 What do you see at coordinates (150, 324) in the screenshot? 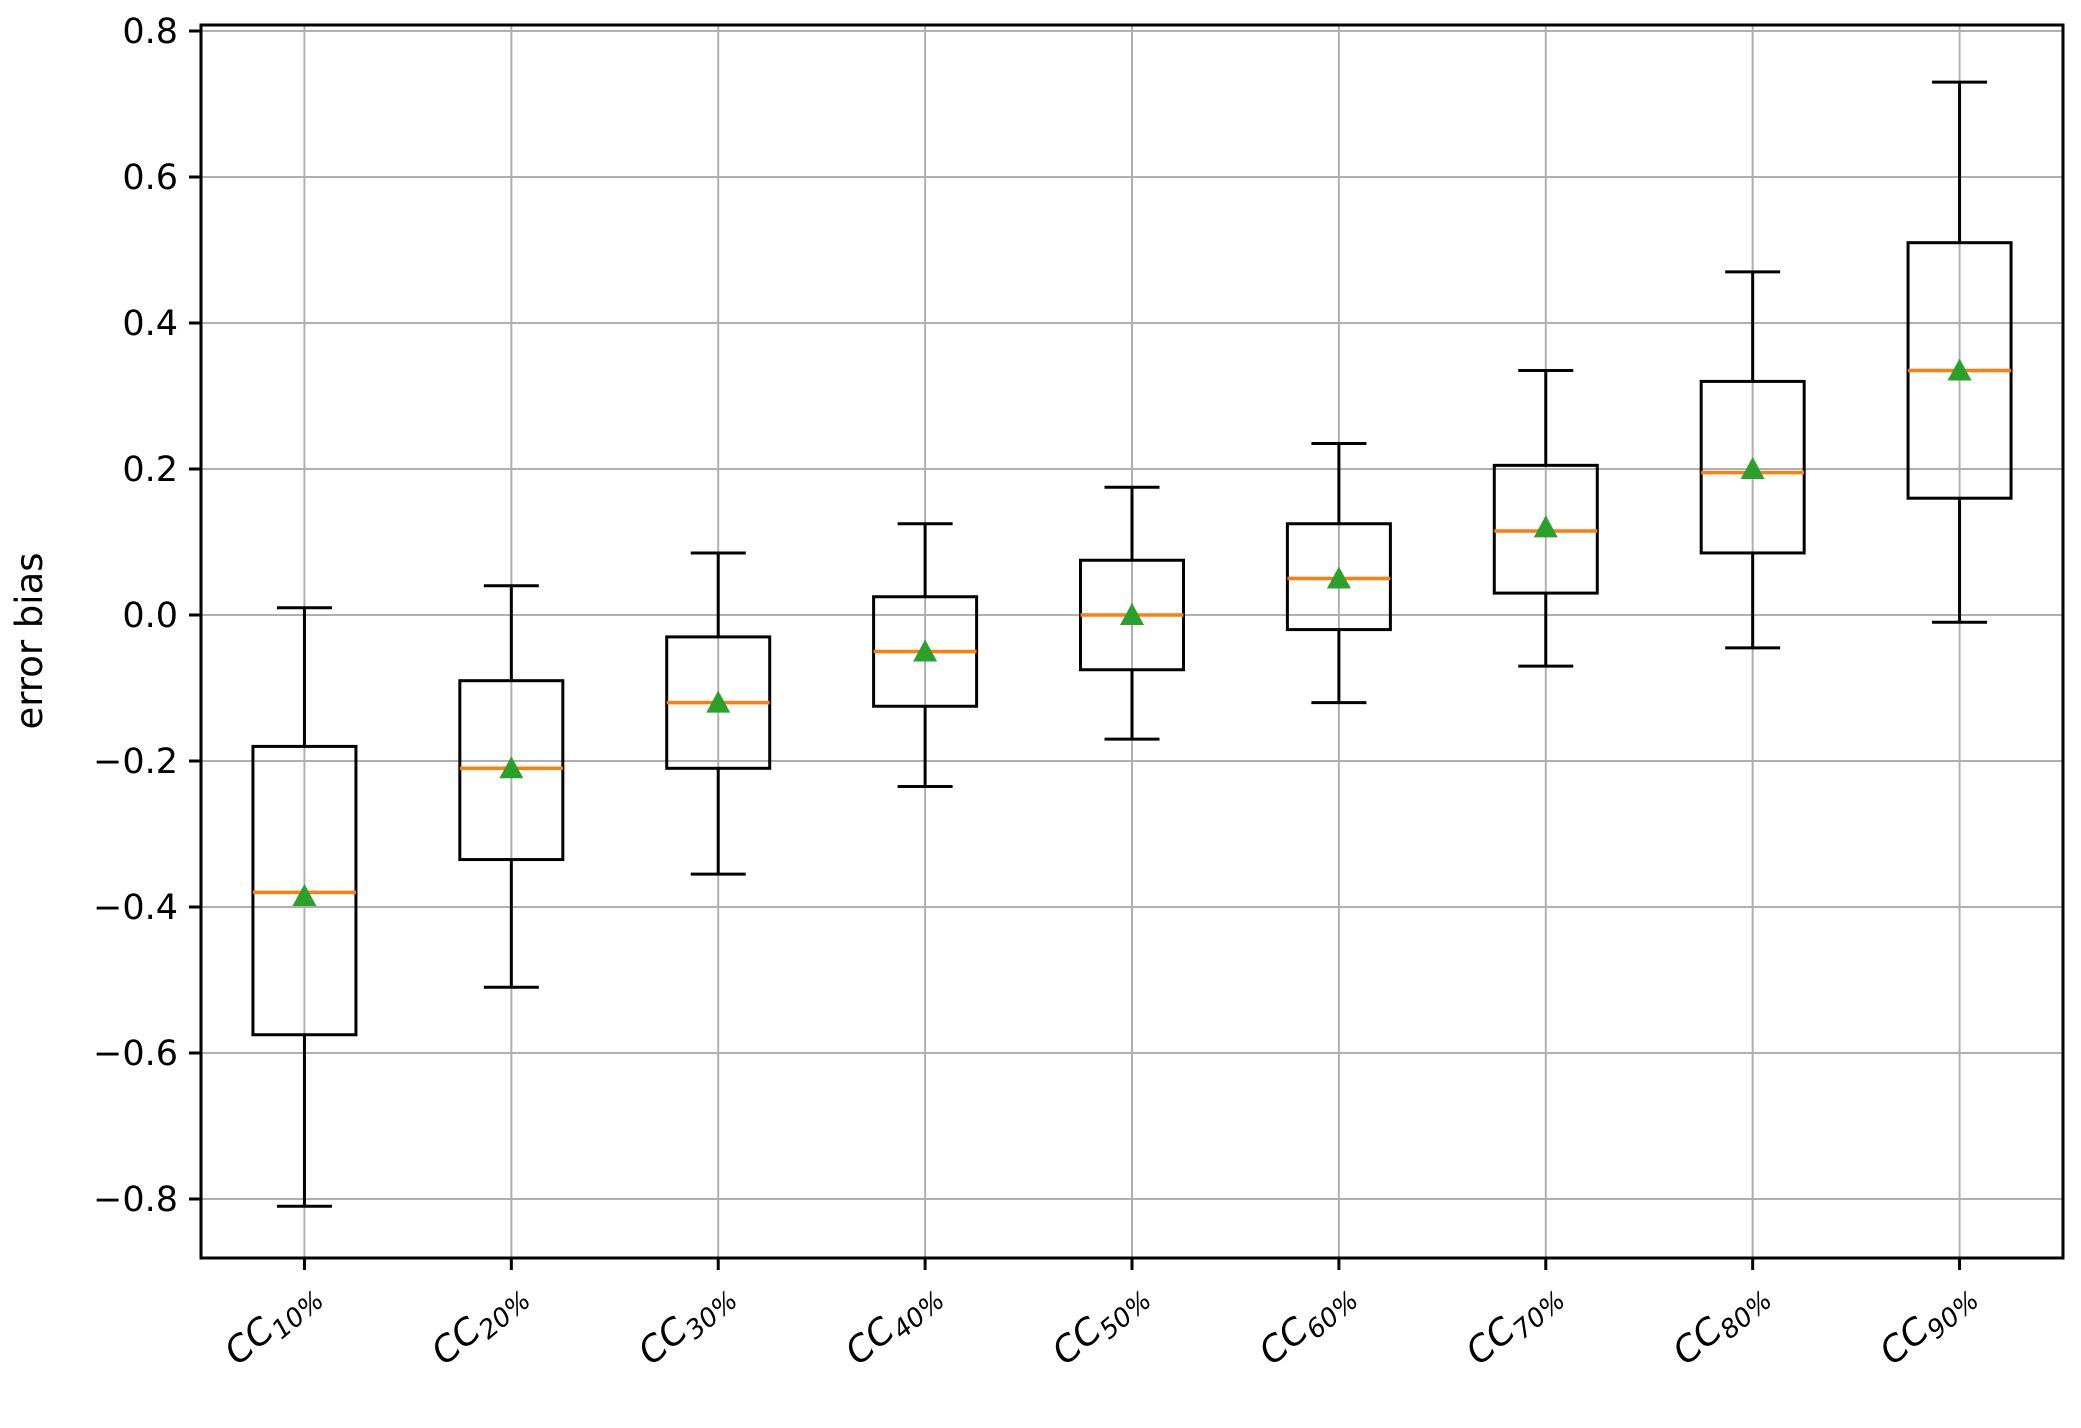
I see `y-tick-label: 0.4` at bounding box center [150, 324].